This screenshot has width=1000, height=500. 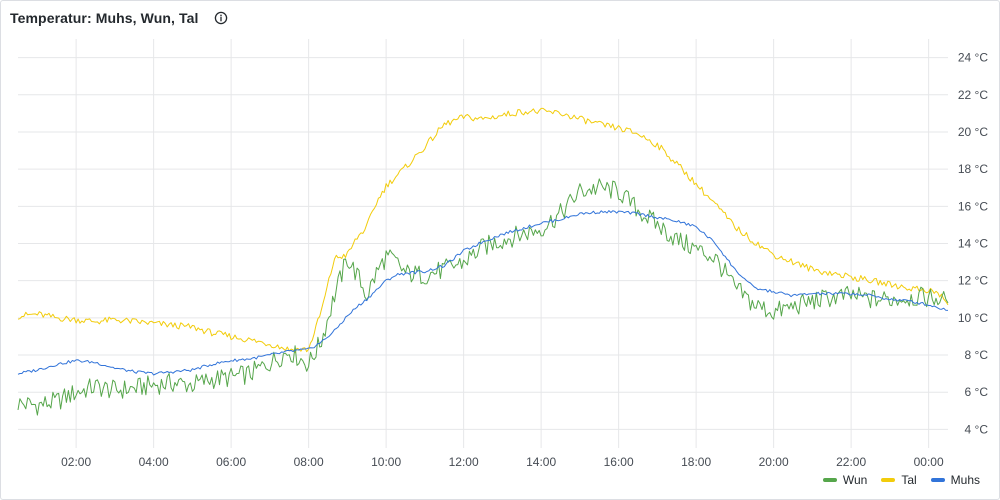 What do you see at coordinates (464, 462) in the screenshot?
I see `x-tick-label: 12:00` at bounding box center [464, 462].